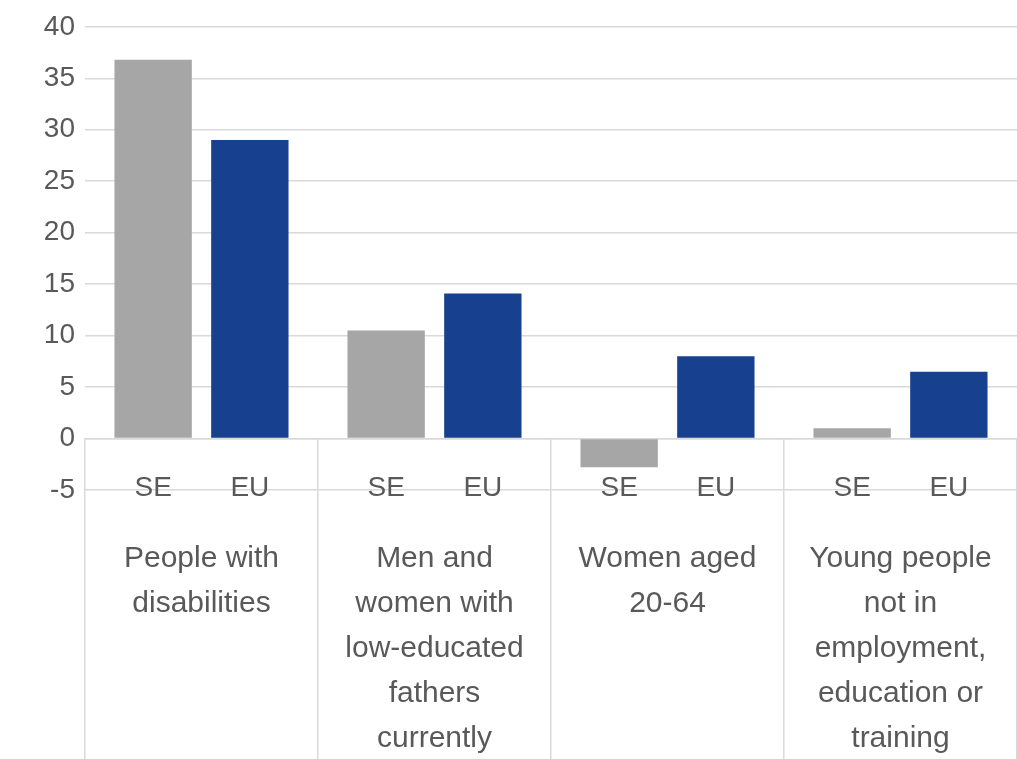  Describe the element at coordinates (67, 385) in the screenshot. I see `y-tick-label: 5` at that location.